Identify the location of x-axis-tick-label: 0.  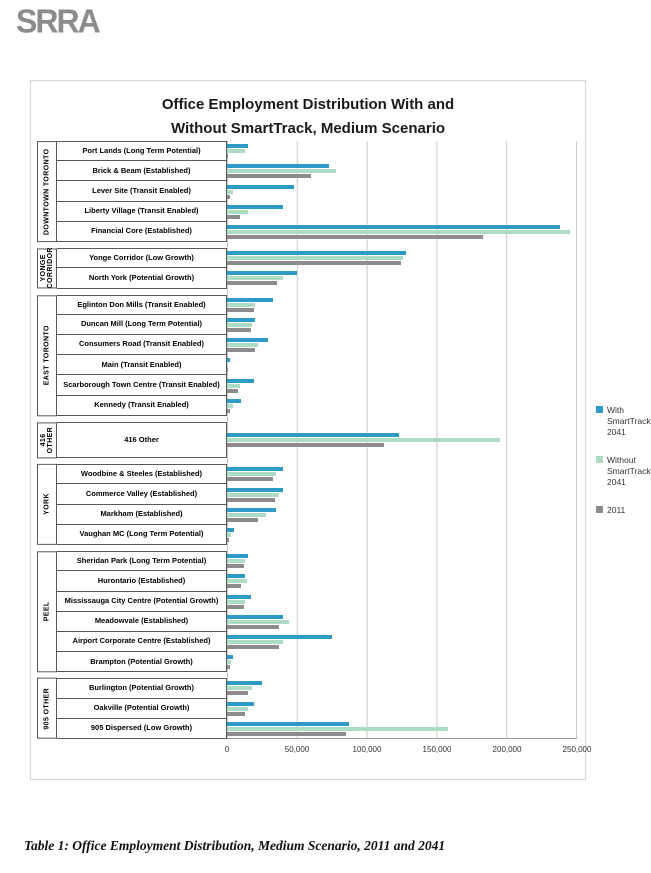
(227, 749).